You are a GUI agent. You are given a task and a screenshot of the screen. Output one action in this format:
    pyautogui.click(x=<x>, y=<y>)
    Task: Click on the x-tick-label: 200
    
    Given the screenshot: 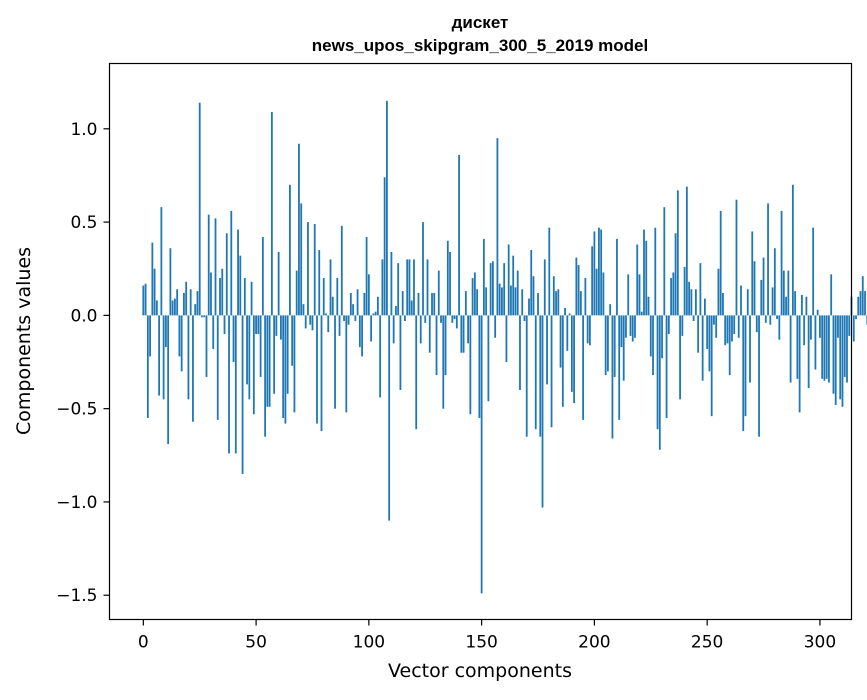 What is the action you would take?
    pyautogui.click(x=594, y=643)
    